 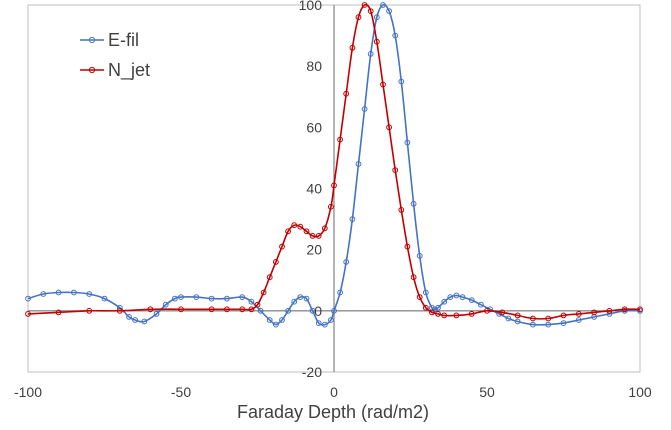 I want to click on y-tick-label: -20, so click(x=312, y=372).